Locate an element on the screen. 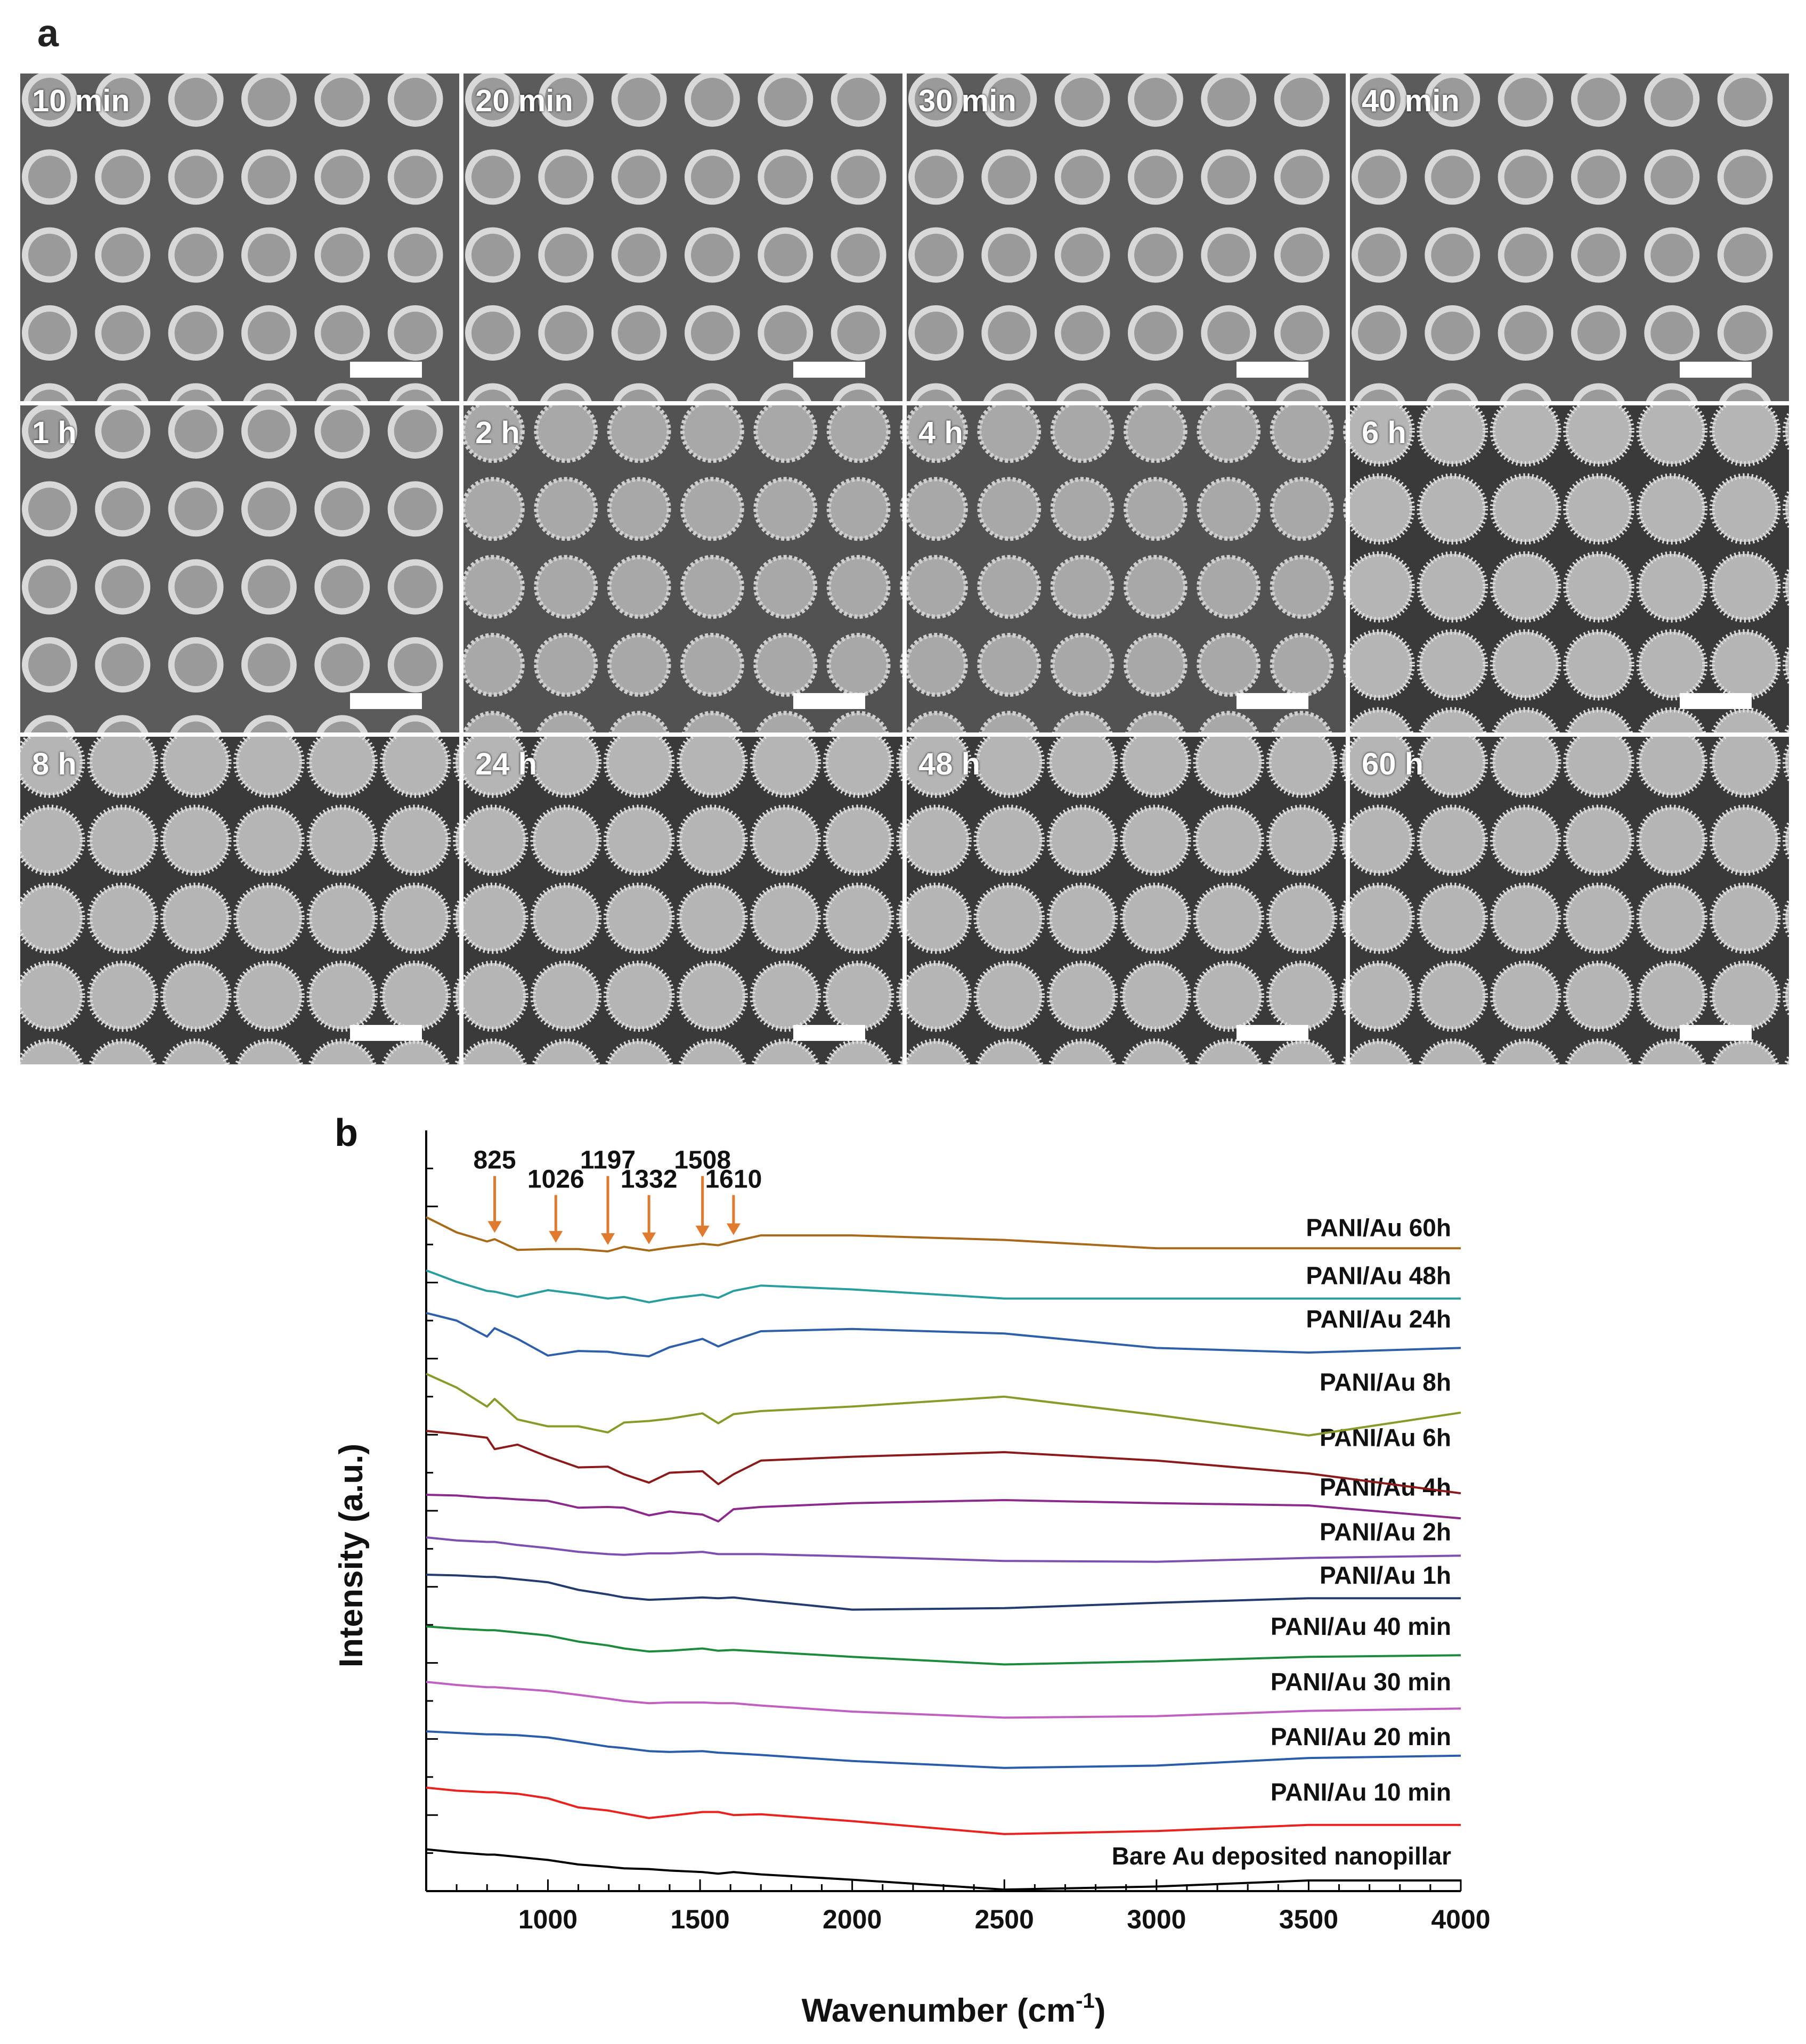  x-tick-label: 2000 is located at coordinates (852, 1919).